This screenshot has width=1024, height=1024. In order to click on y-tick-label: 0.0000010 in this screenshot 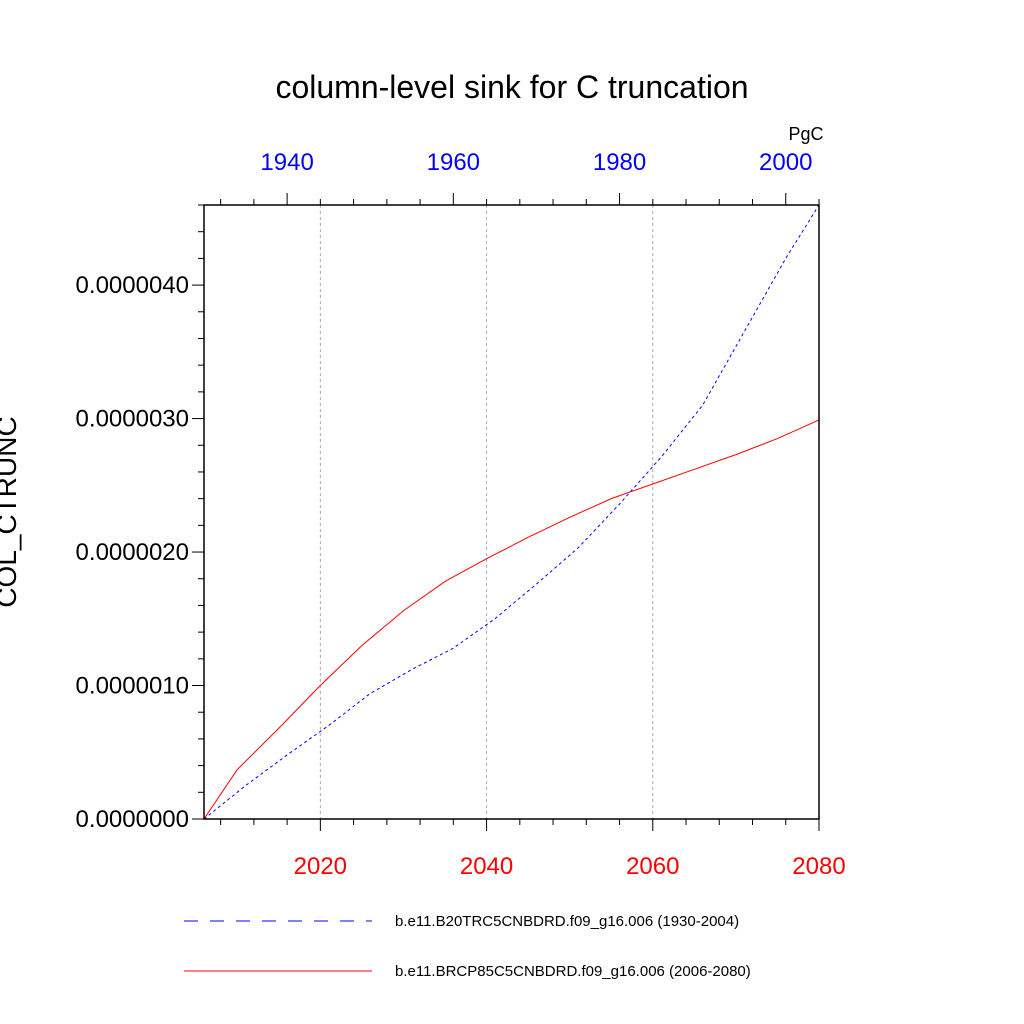, I will do `click(132, 686)`.